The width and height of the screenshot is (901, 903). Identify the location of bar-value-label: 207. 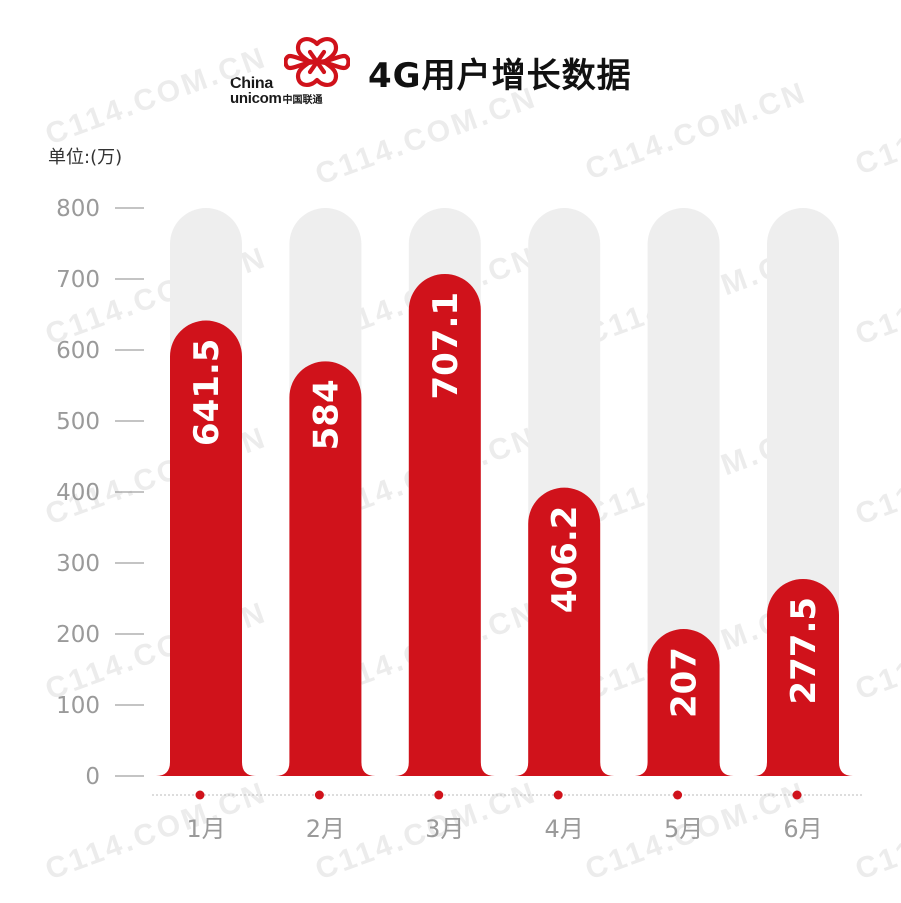
(685, 682).